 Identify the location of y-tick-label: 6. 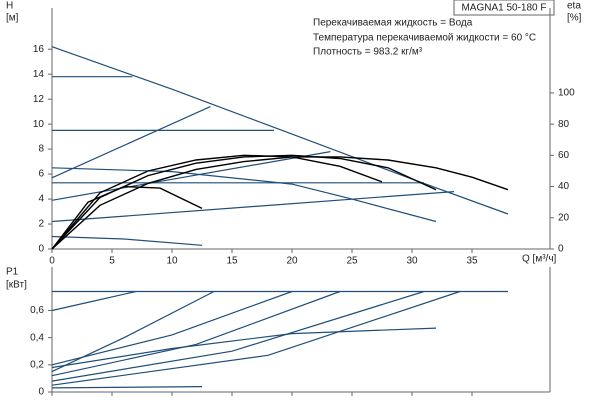
(41, 174).